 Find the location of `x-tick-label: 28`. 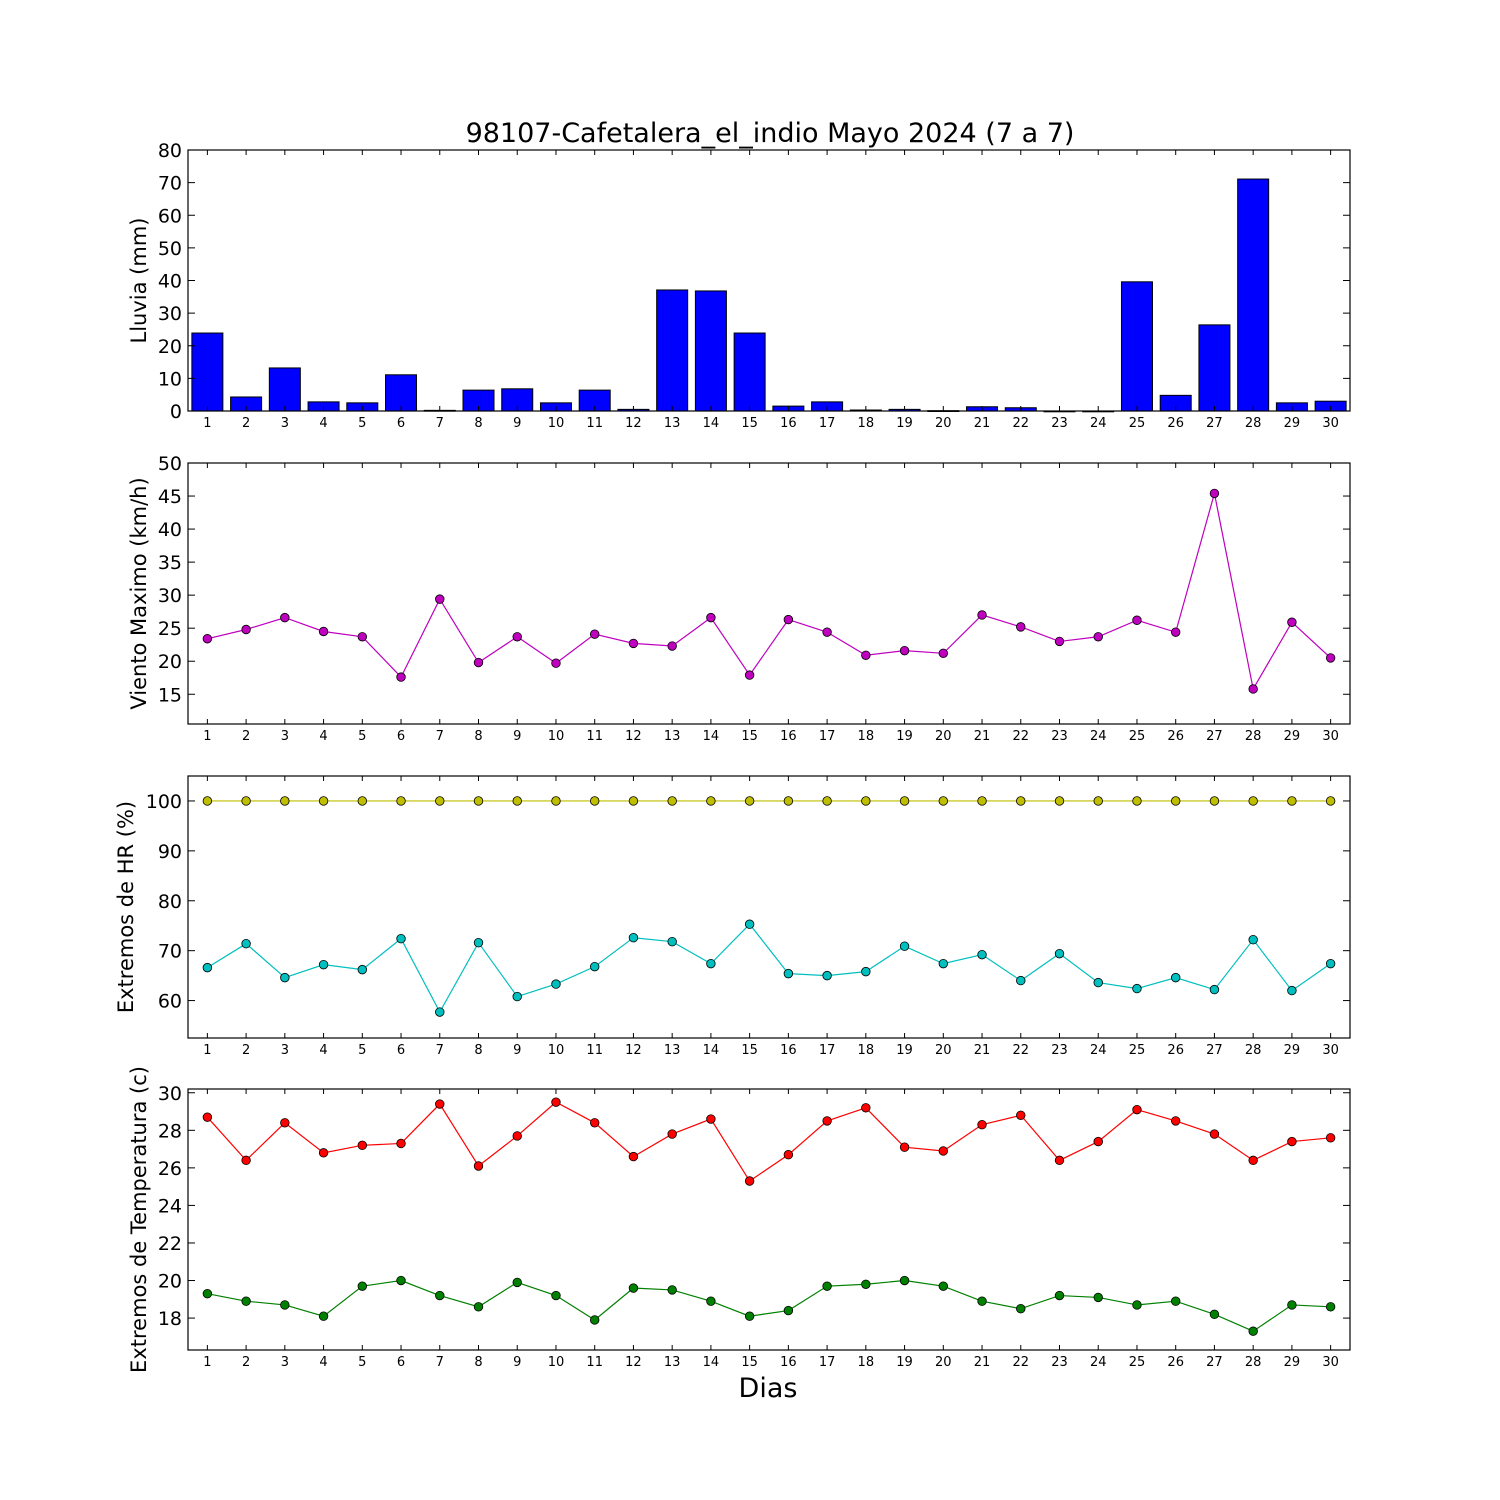

x-tick-label: 28 is located at coordinates (1253, 423).